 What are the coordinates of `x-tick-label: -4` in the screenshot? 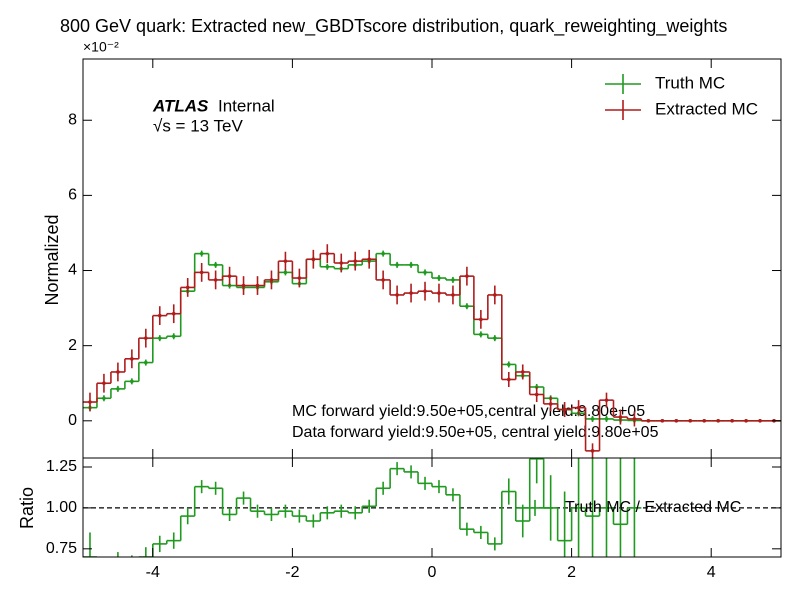 It's located at (153, 572).